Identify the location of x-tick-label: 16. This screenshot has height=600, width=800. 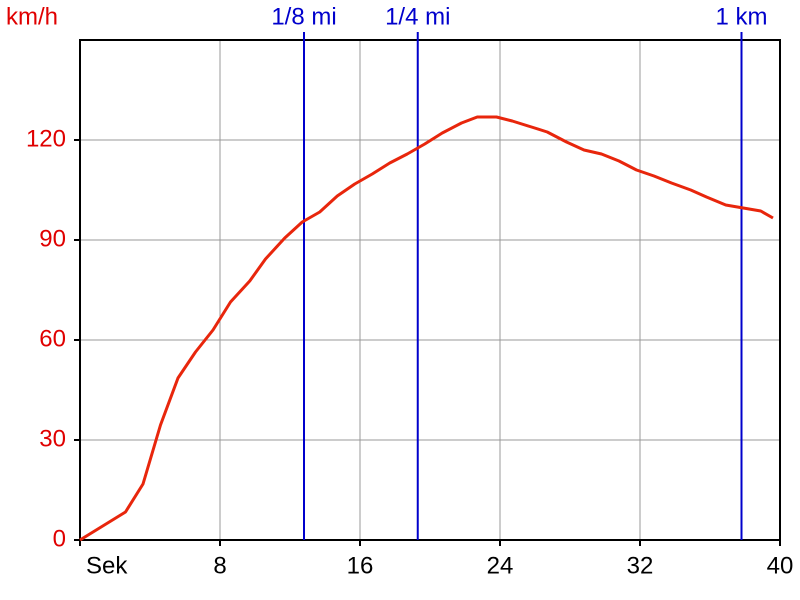
(360, 565).